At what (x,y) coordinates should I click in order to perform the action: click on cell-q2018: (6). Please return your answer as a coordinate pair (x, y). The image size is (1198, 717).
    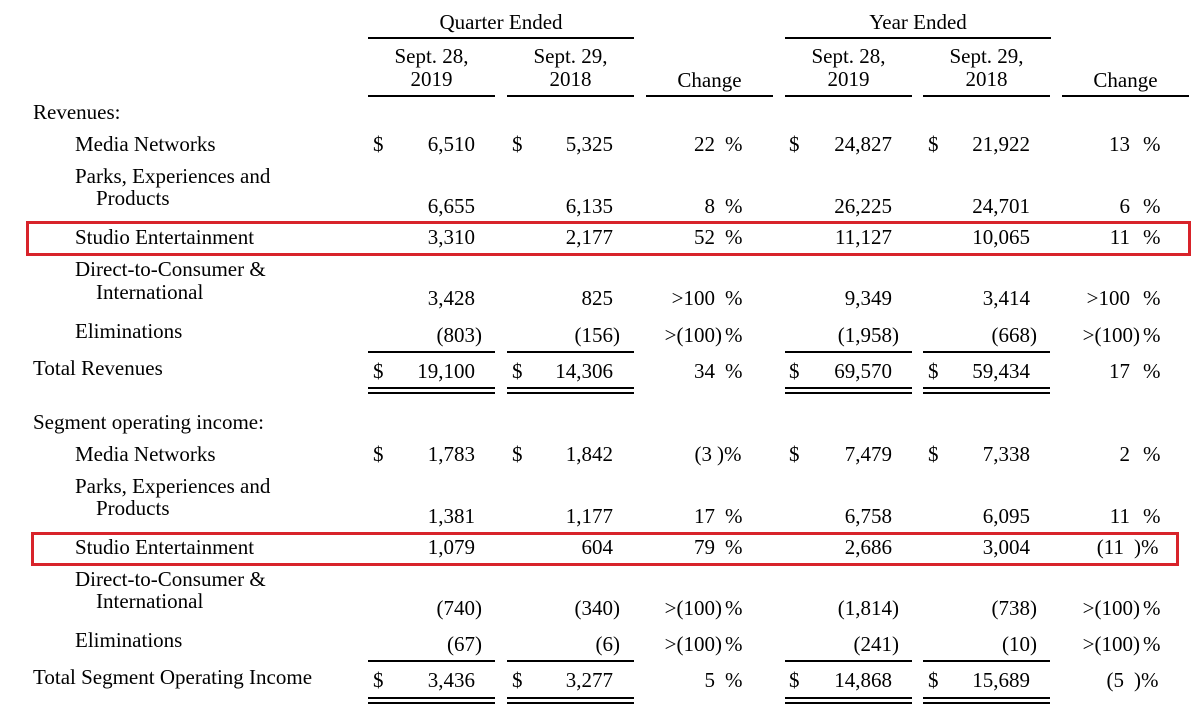
    Looking at the image, I should click on (608, 644).